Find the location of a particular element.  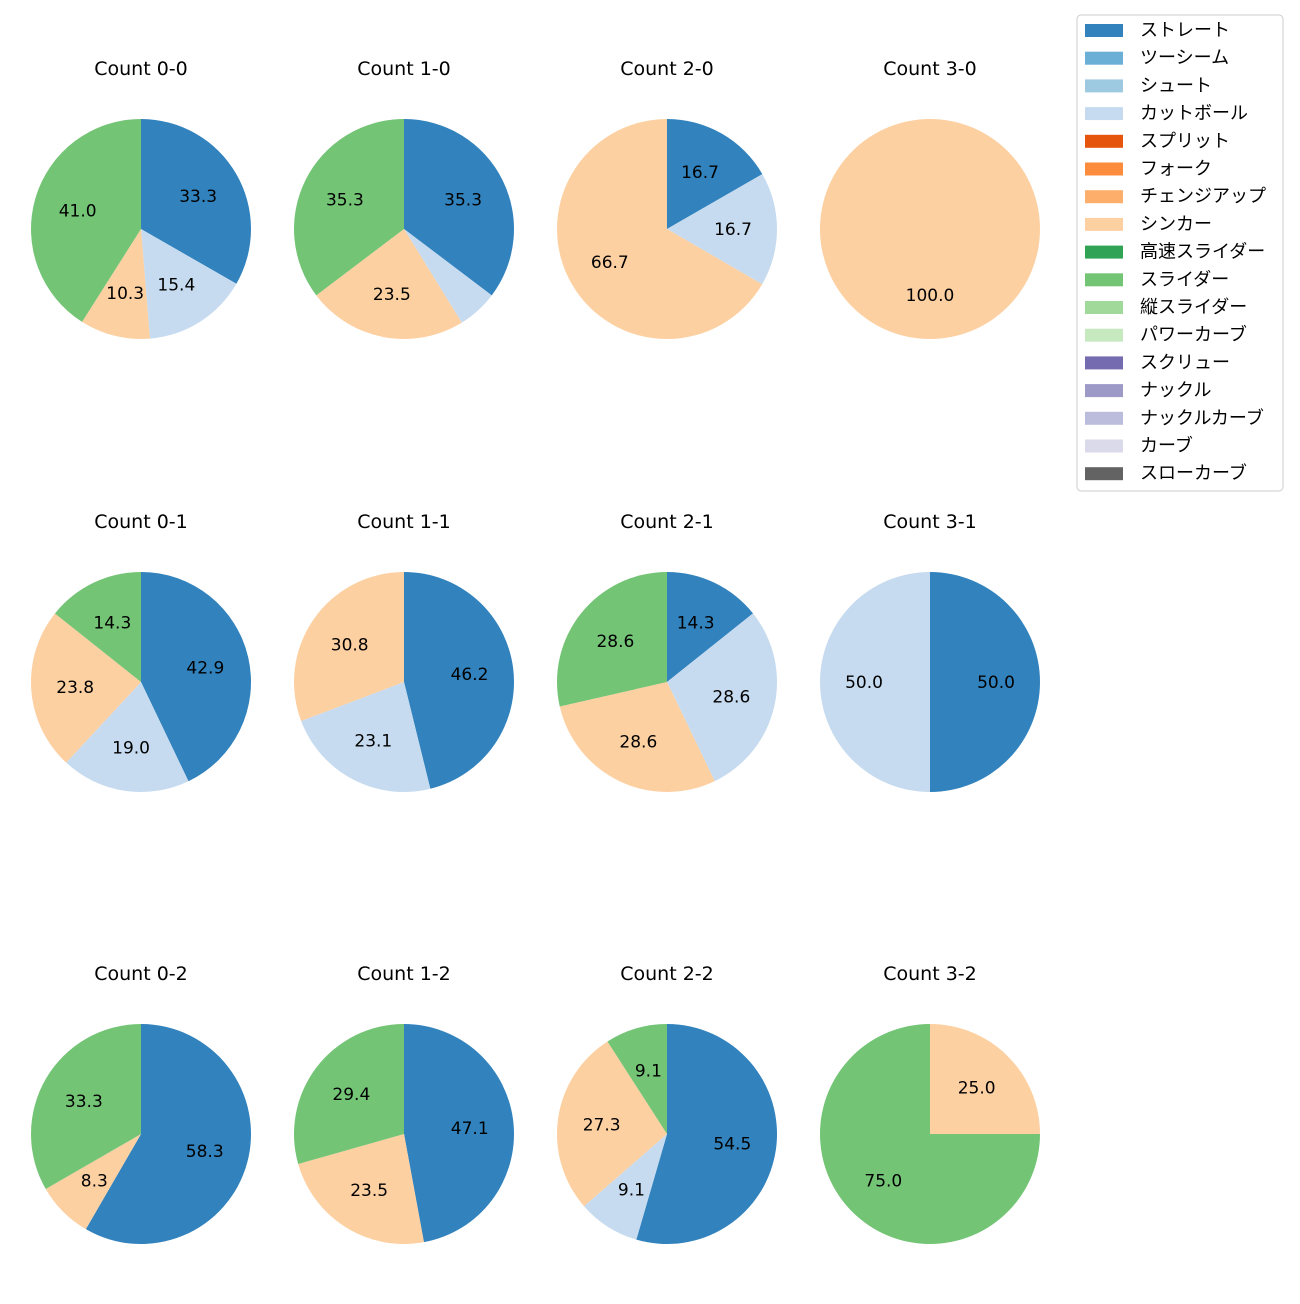

legend-label: ストレート is located at coordinates (1185, 30).